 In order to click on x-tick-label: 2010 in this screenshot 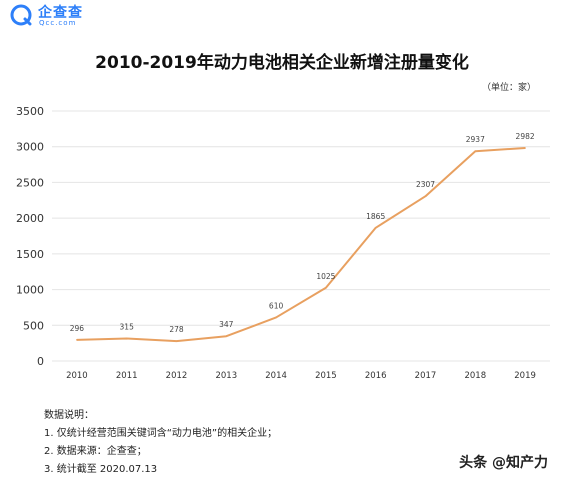, I will do `click(77, 376)`.